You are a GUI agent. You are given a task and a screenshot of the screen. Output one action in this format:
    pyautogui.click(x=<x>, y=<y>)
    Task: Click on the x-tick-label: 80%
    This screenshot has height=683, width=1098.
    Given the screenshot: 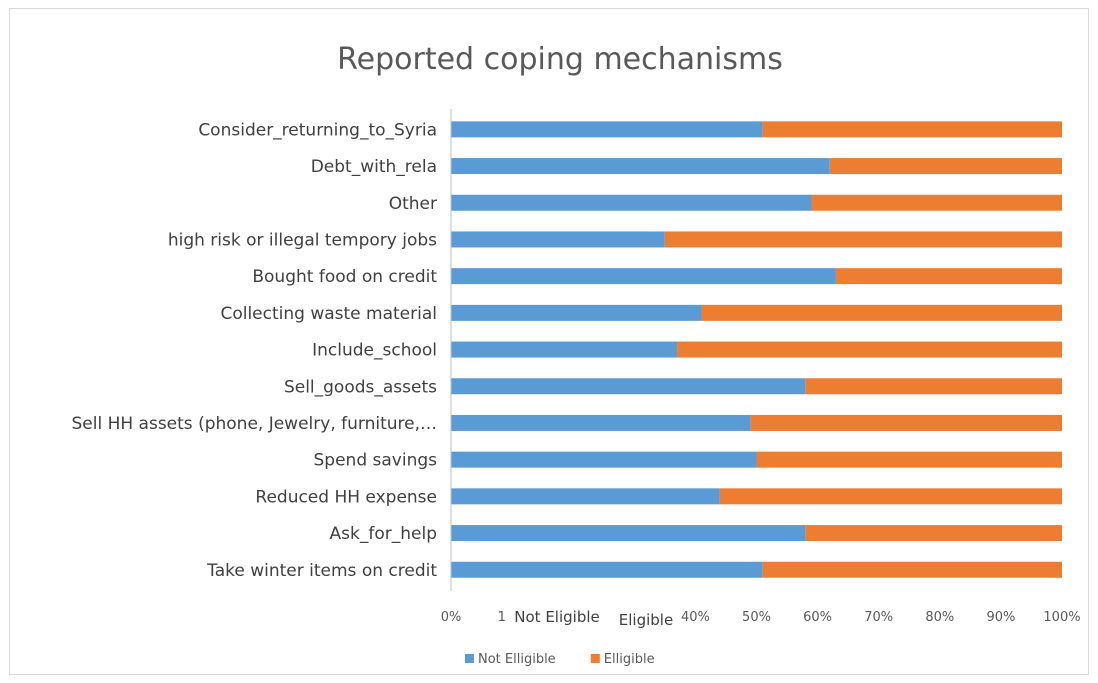 What is the action you would take?
    pyautogui.click(x=939, y=617)
    